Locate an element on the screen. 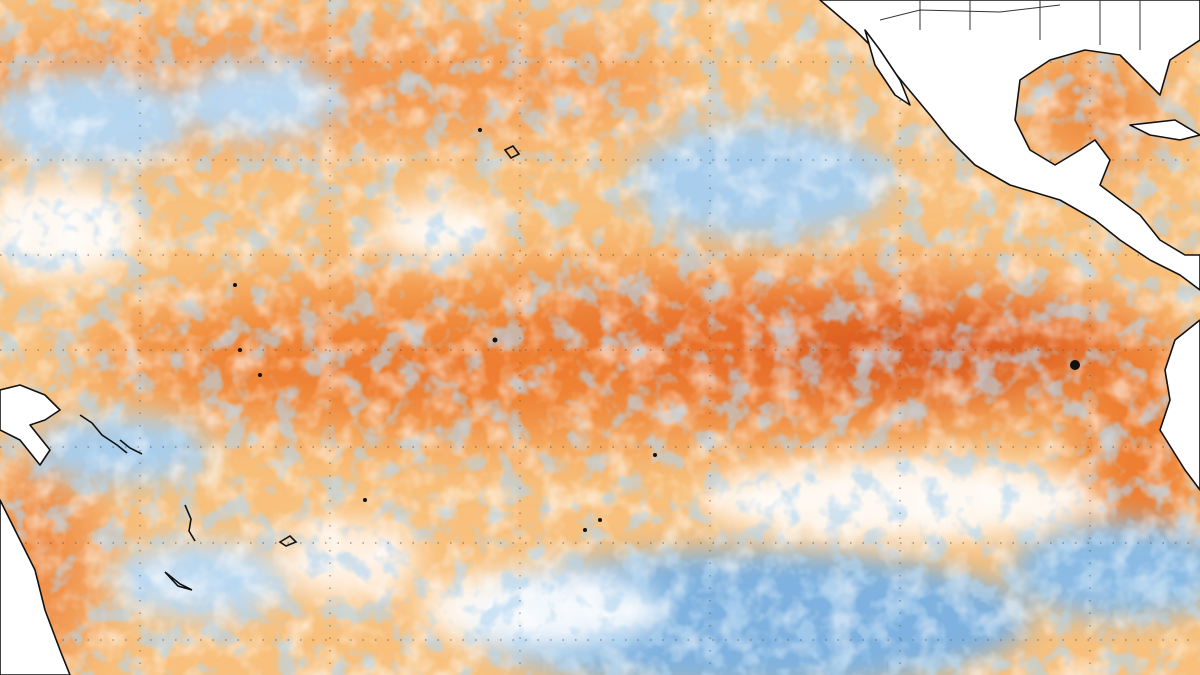 This screenshot has width=1200, height=675. north-america is located at coordinates (1009, 145).